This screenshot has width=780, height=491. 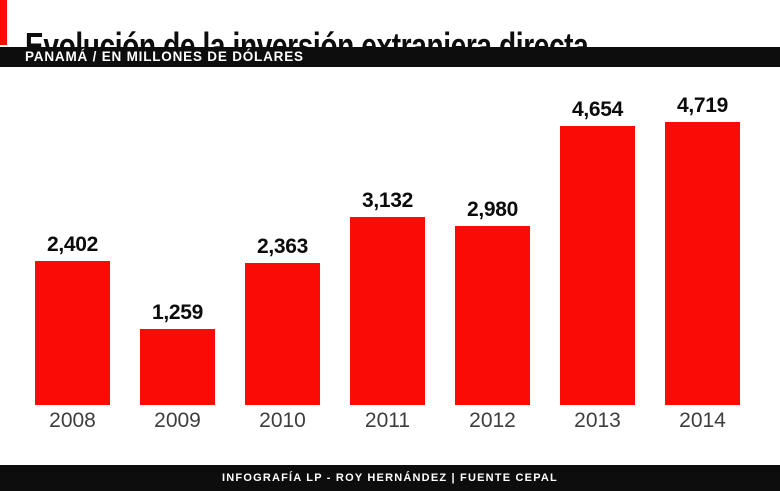 I want to click on bar-column: 1,259, so click(x=177, y=353).